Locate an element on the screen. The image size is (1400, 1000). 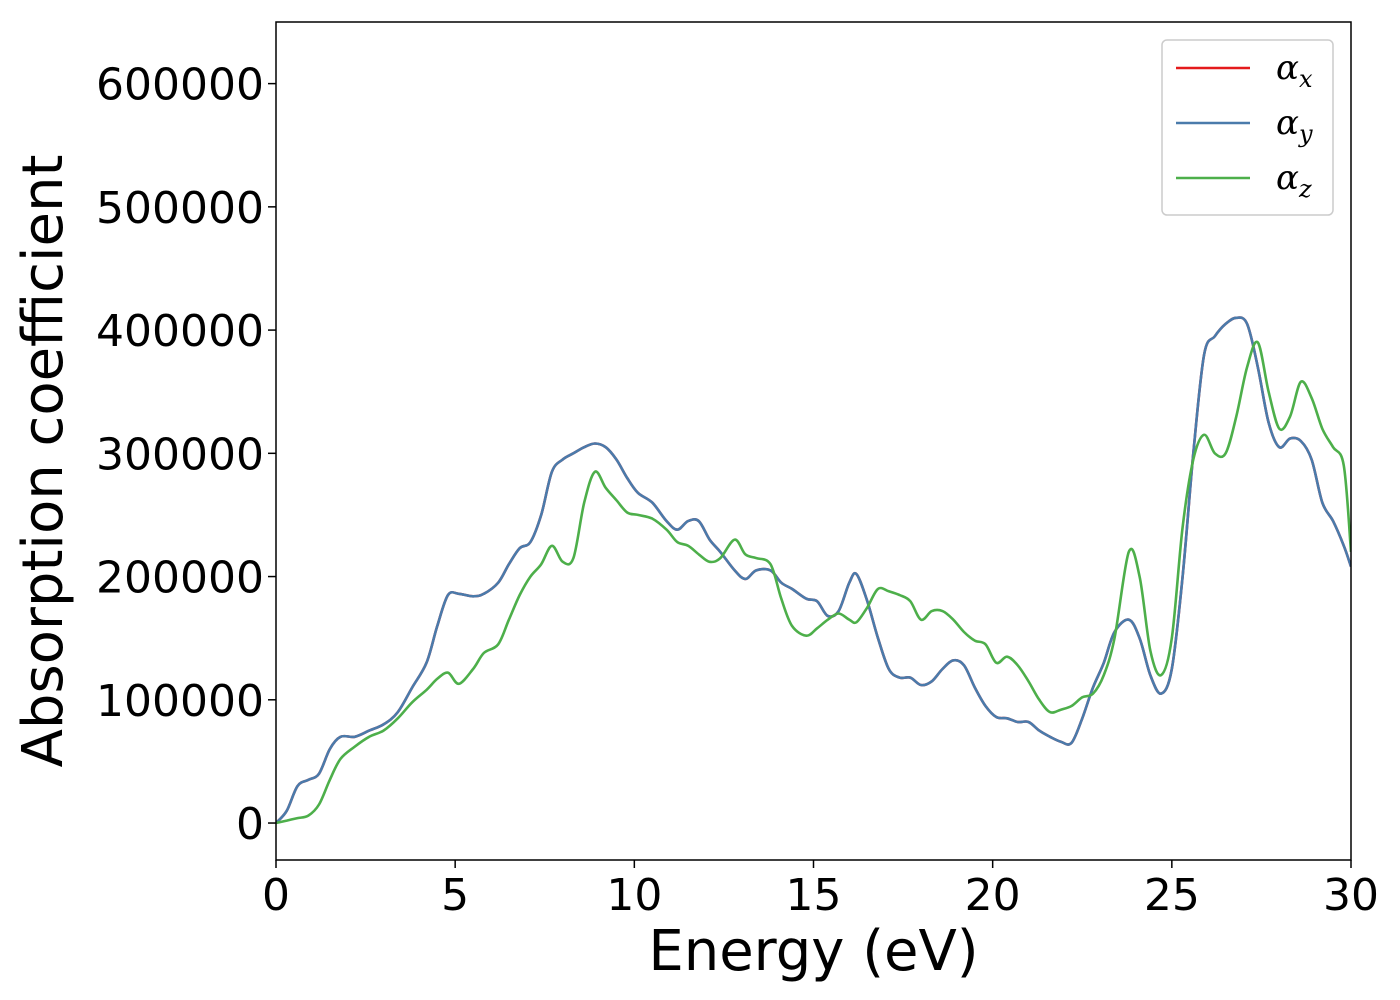
x-axis: 0 5 10 15 20 25 30 is located at coordinates (820, 890).